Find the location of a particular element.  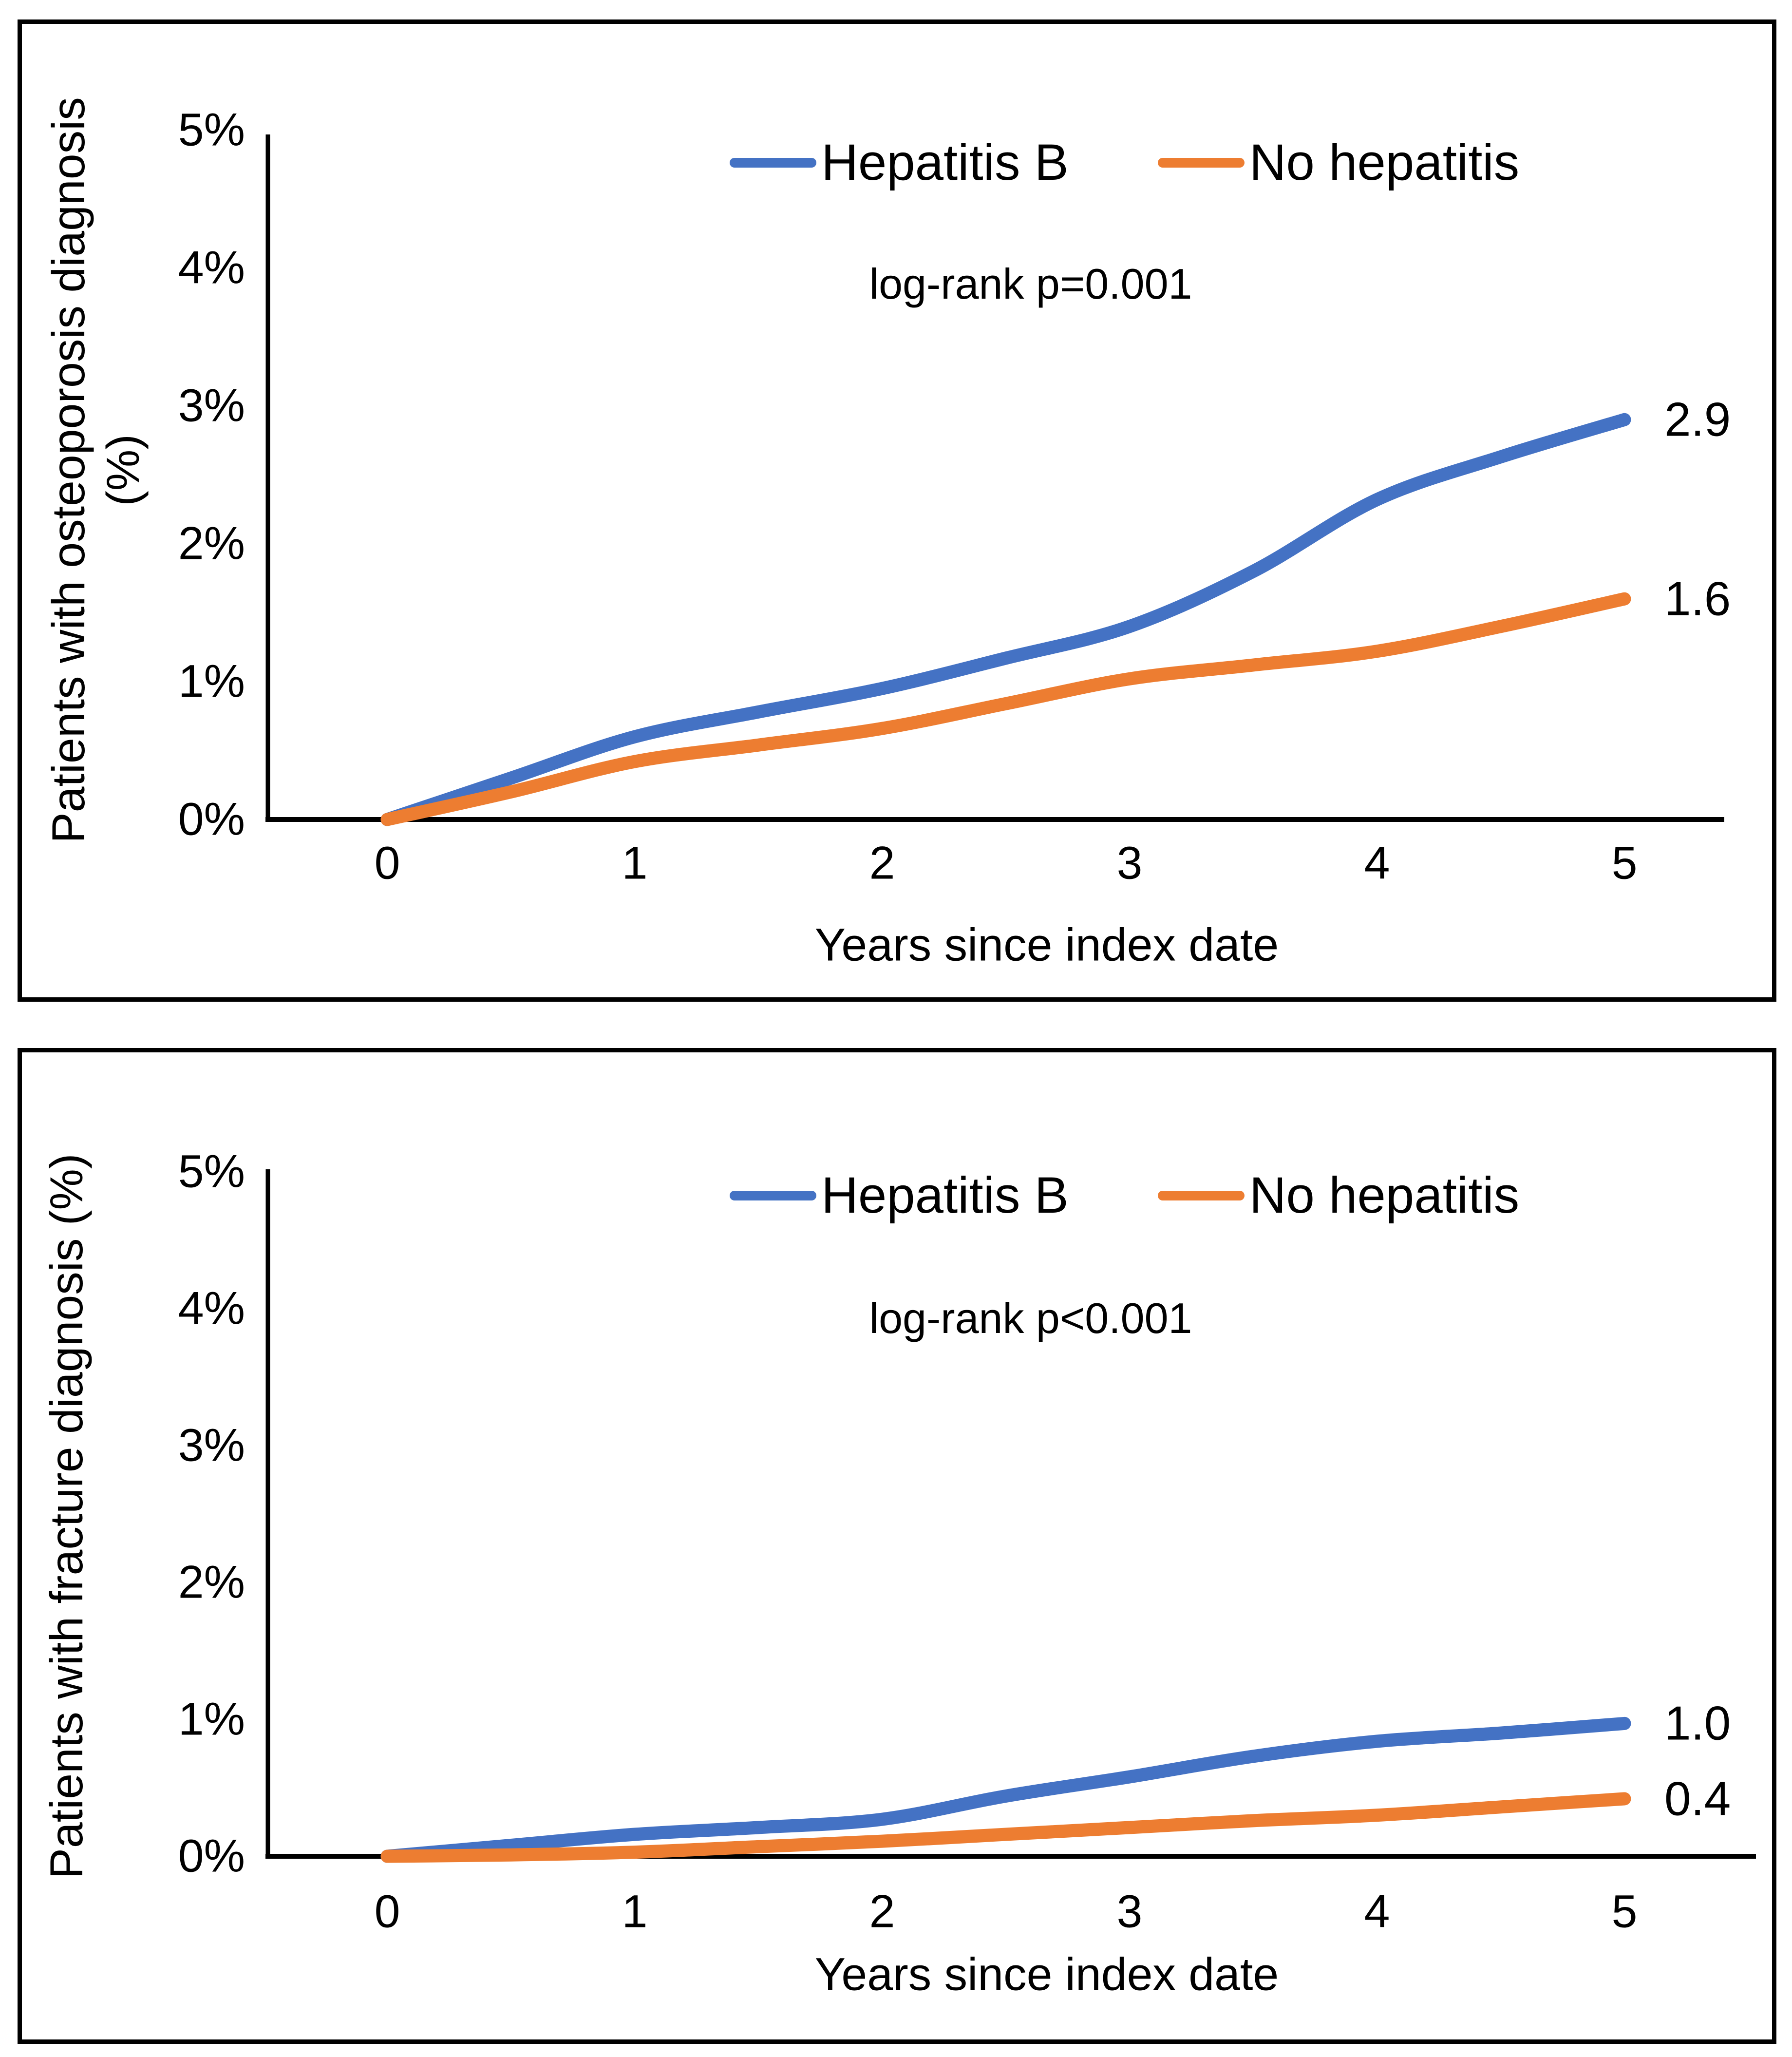

log-rank-annotation: log-rank p<0.001 is located at coordinates (1030, 1318).